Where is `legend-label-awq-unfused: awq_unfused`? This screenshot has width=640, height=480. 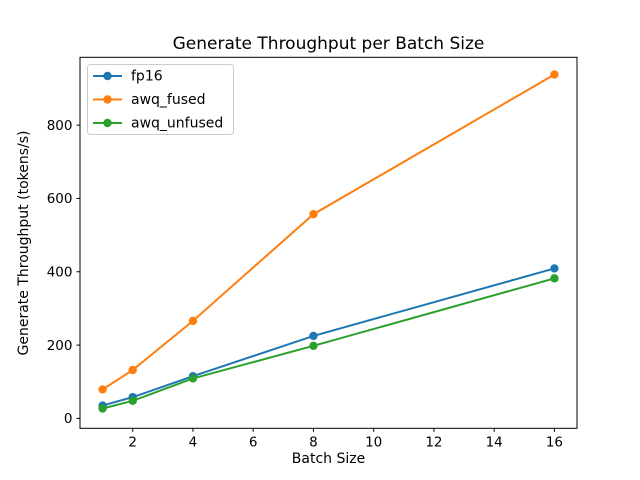
legend-label-awq-unfused: awq_unfused is located at coordinates (177, 124).